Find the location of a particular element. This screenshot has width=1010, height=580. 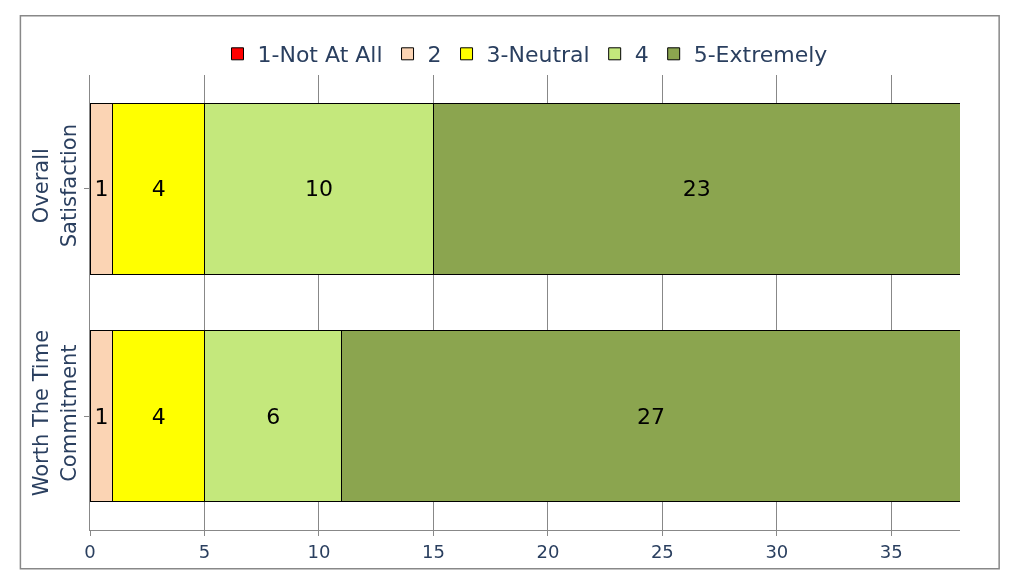

x-tick-label: 10 is located at coordinates (319, 551).